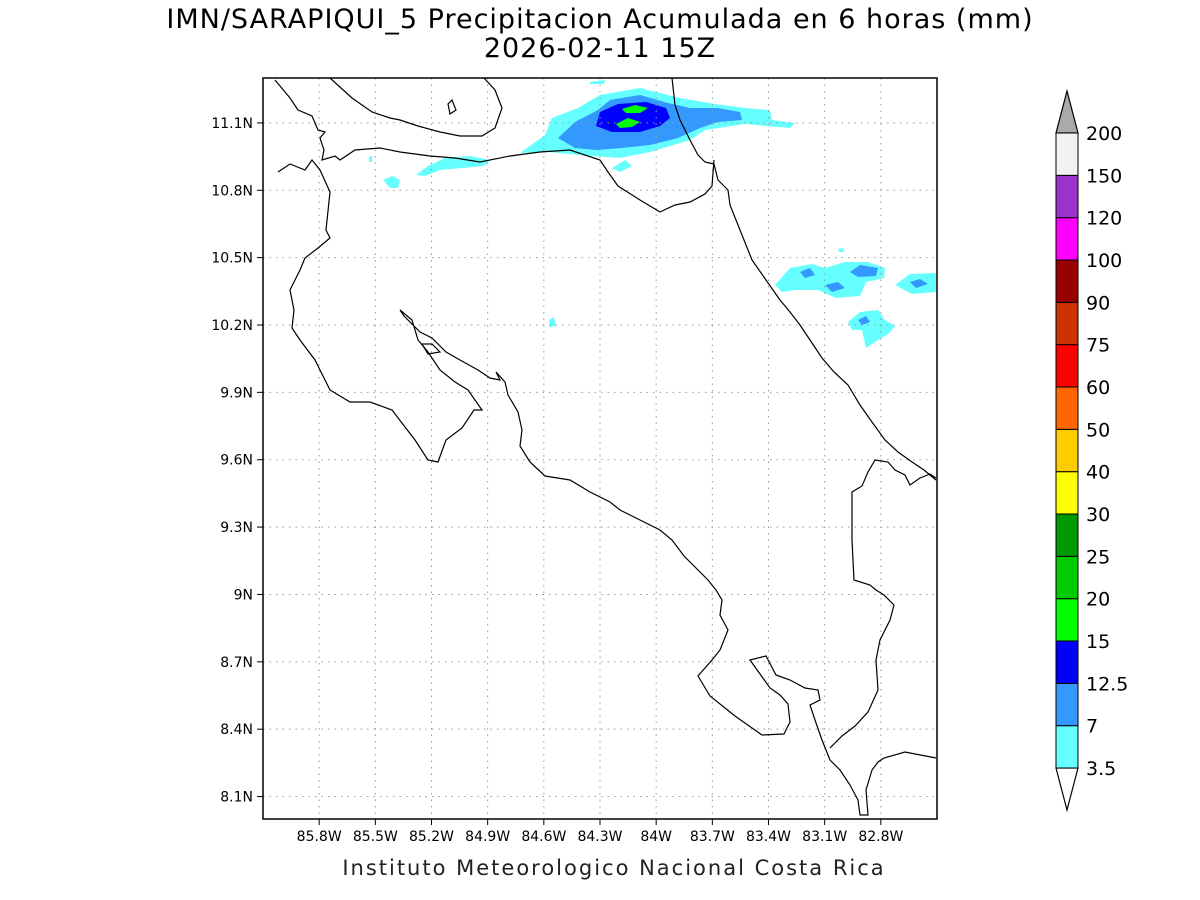 The width and height of the screenshot is (1200, 900). What do you see at coordinates (319, 837) in the screenshot?
I see `lon-tick-label: 85.8W` at bounding box center [319, 837].